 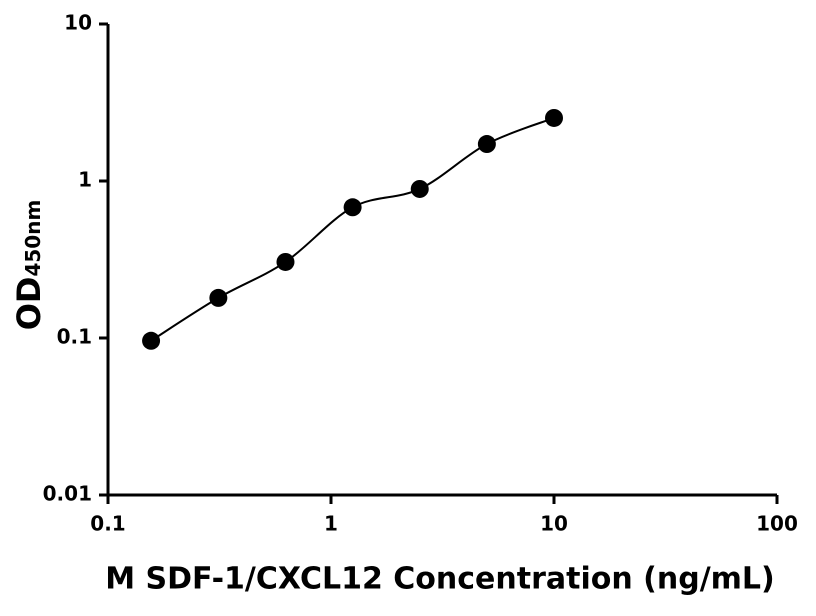 What do you see at coordinates (331, 524) in the screenshot?
I see `x-tick-label: 1` at bounding box center [331, 524].